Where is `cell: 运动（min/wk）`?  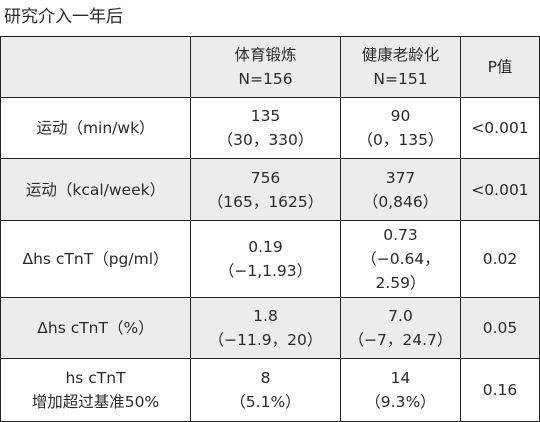 cell: 运动（min/wk） is located at coordinates (95, 128).